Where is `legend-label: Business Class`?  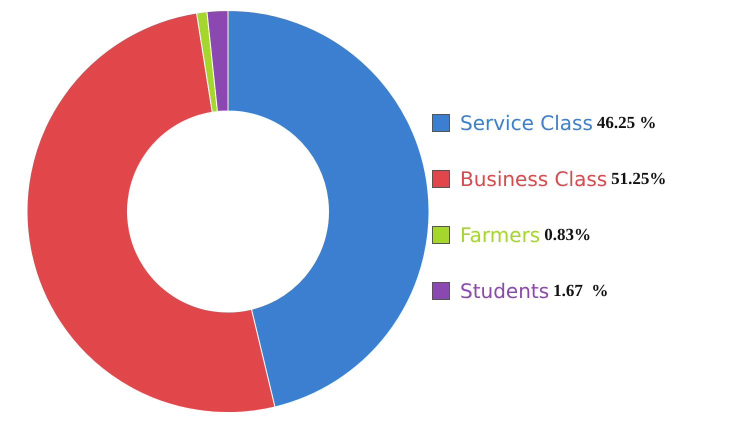 legend-label: Business Class is located at coordinates (534, 179).